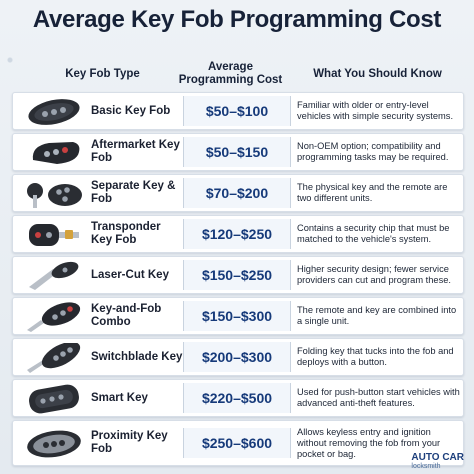 The height and width of the screenshot is (474, 474). I want to click on header-average-cost: Average Programming Cost, so click(230, 74).